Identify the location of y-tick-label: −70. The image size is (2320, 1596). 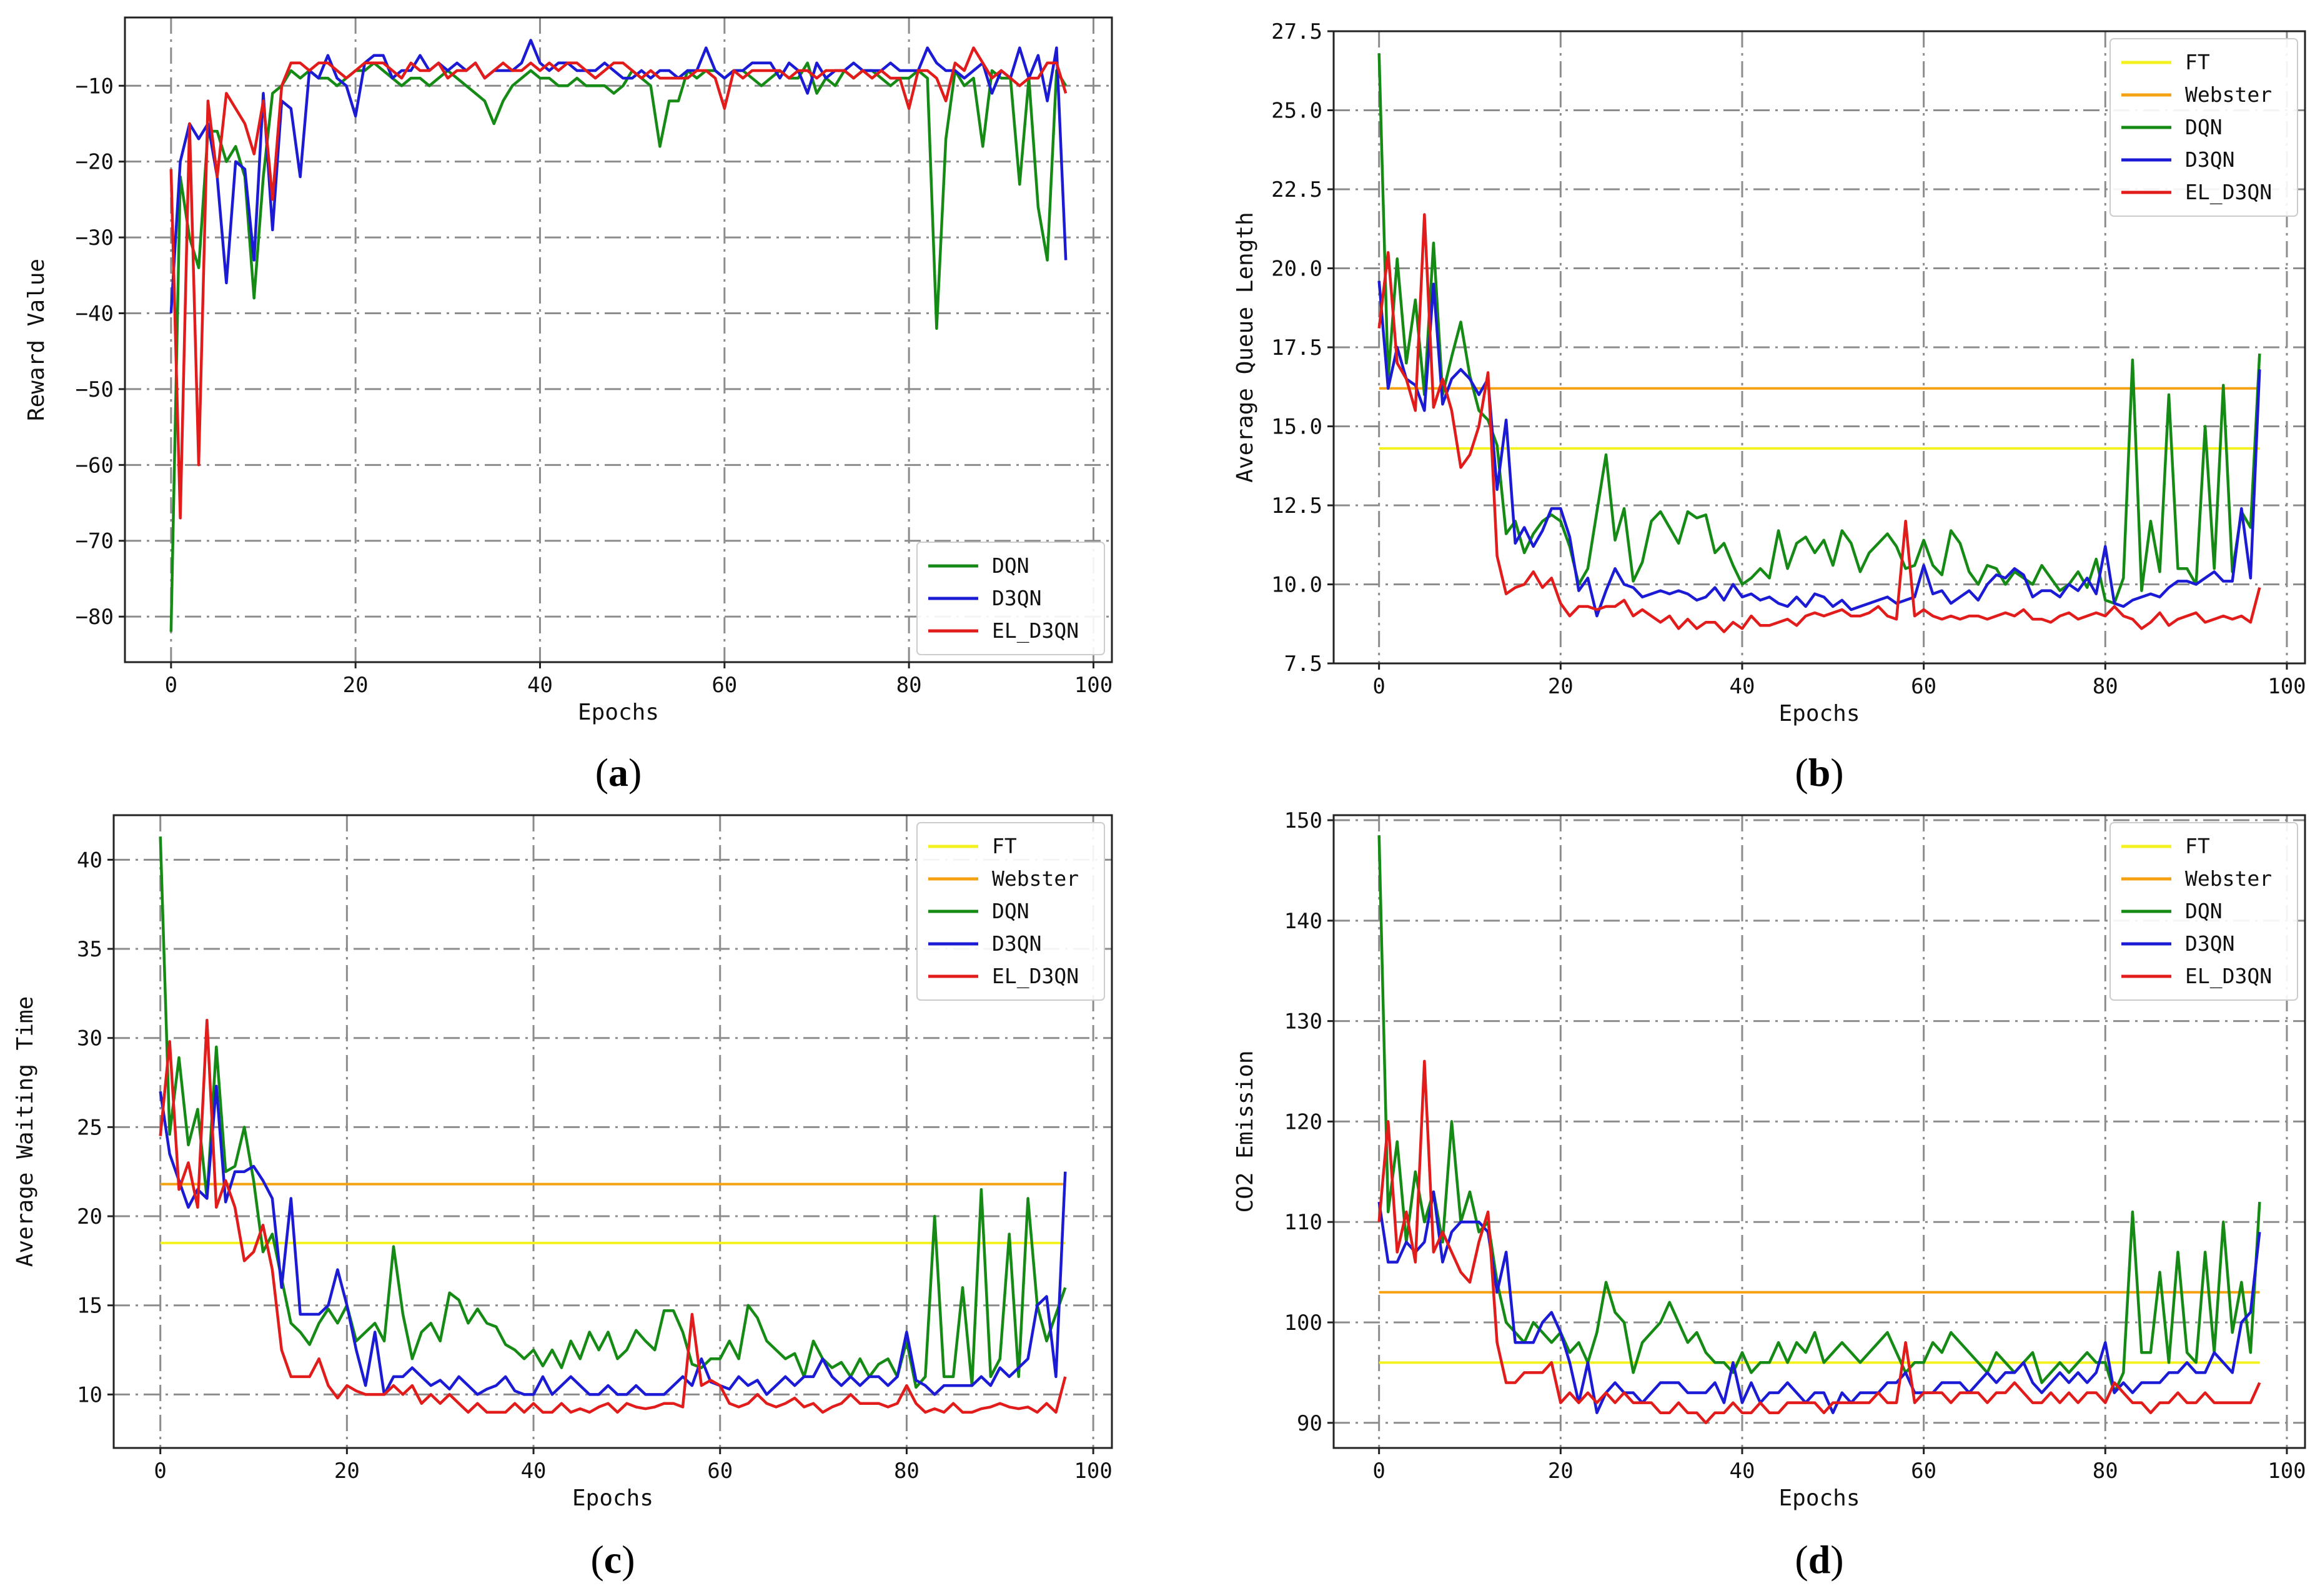
(95, 541).